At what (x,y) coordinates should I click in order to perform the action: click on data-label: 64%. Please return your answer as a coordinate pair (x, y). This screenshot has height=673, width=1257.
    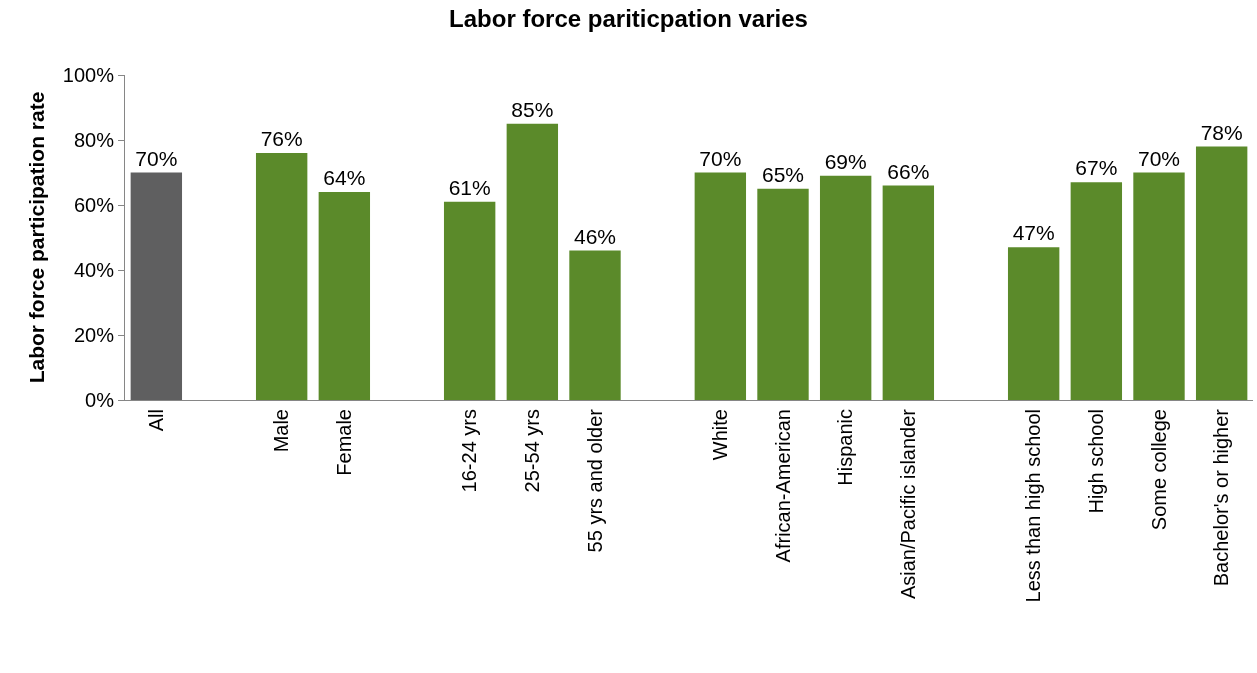
    Looking at the image, I should click on (344, 177).